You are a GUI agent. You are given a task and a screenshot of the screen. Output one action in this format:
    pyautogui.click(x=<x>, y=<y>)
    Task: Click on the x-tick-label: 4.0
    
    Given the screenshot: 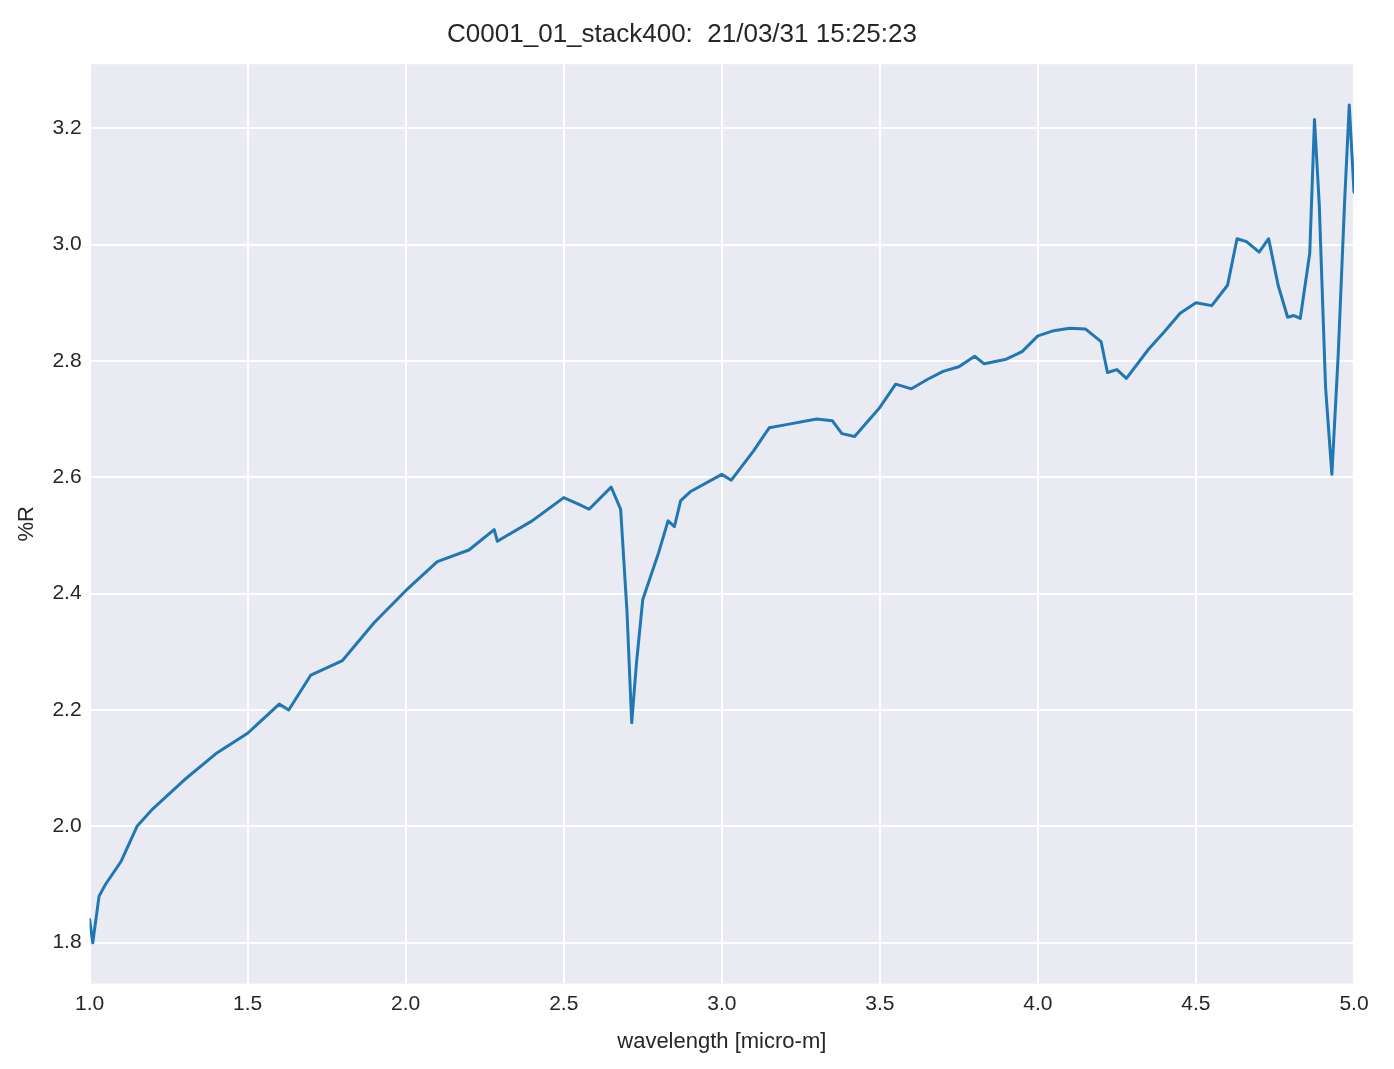 What is the action you would take?
    pyautogui.click(x=1038, y=1002)
    